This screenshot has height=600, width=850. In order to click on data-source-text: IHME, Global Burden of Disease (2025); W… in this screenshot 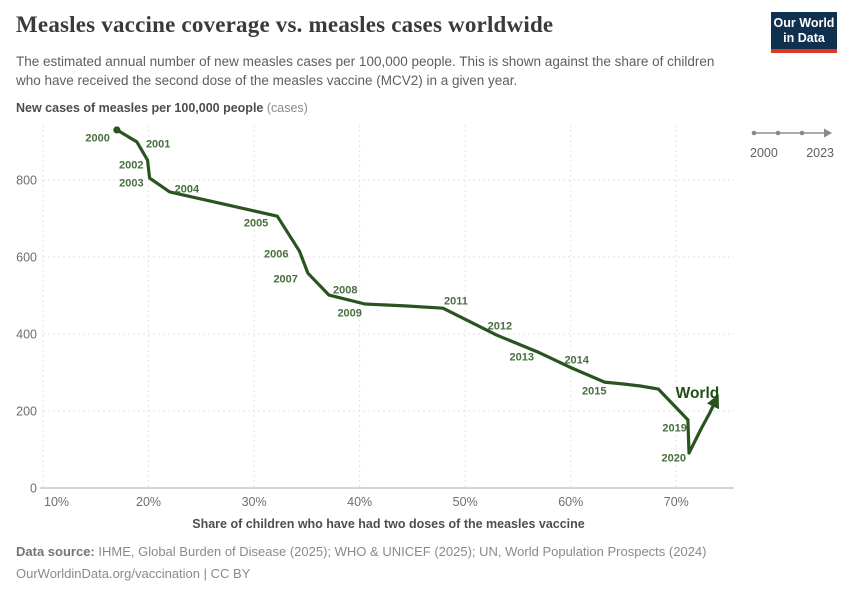, I will do `click(402, 551)`.